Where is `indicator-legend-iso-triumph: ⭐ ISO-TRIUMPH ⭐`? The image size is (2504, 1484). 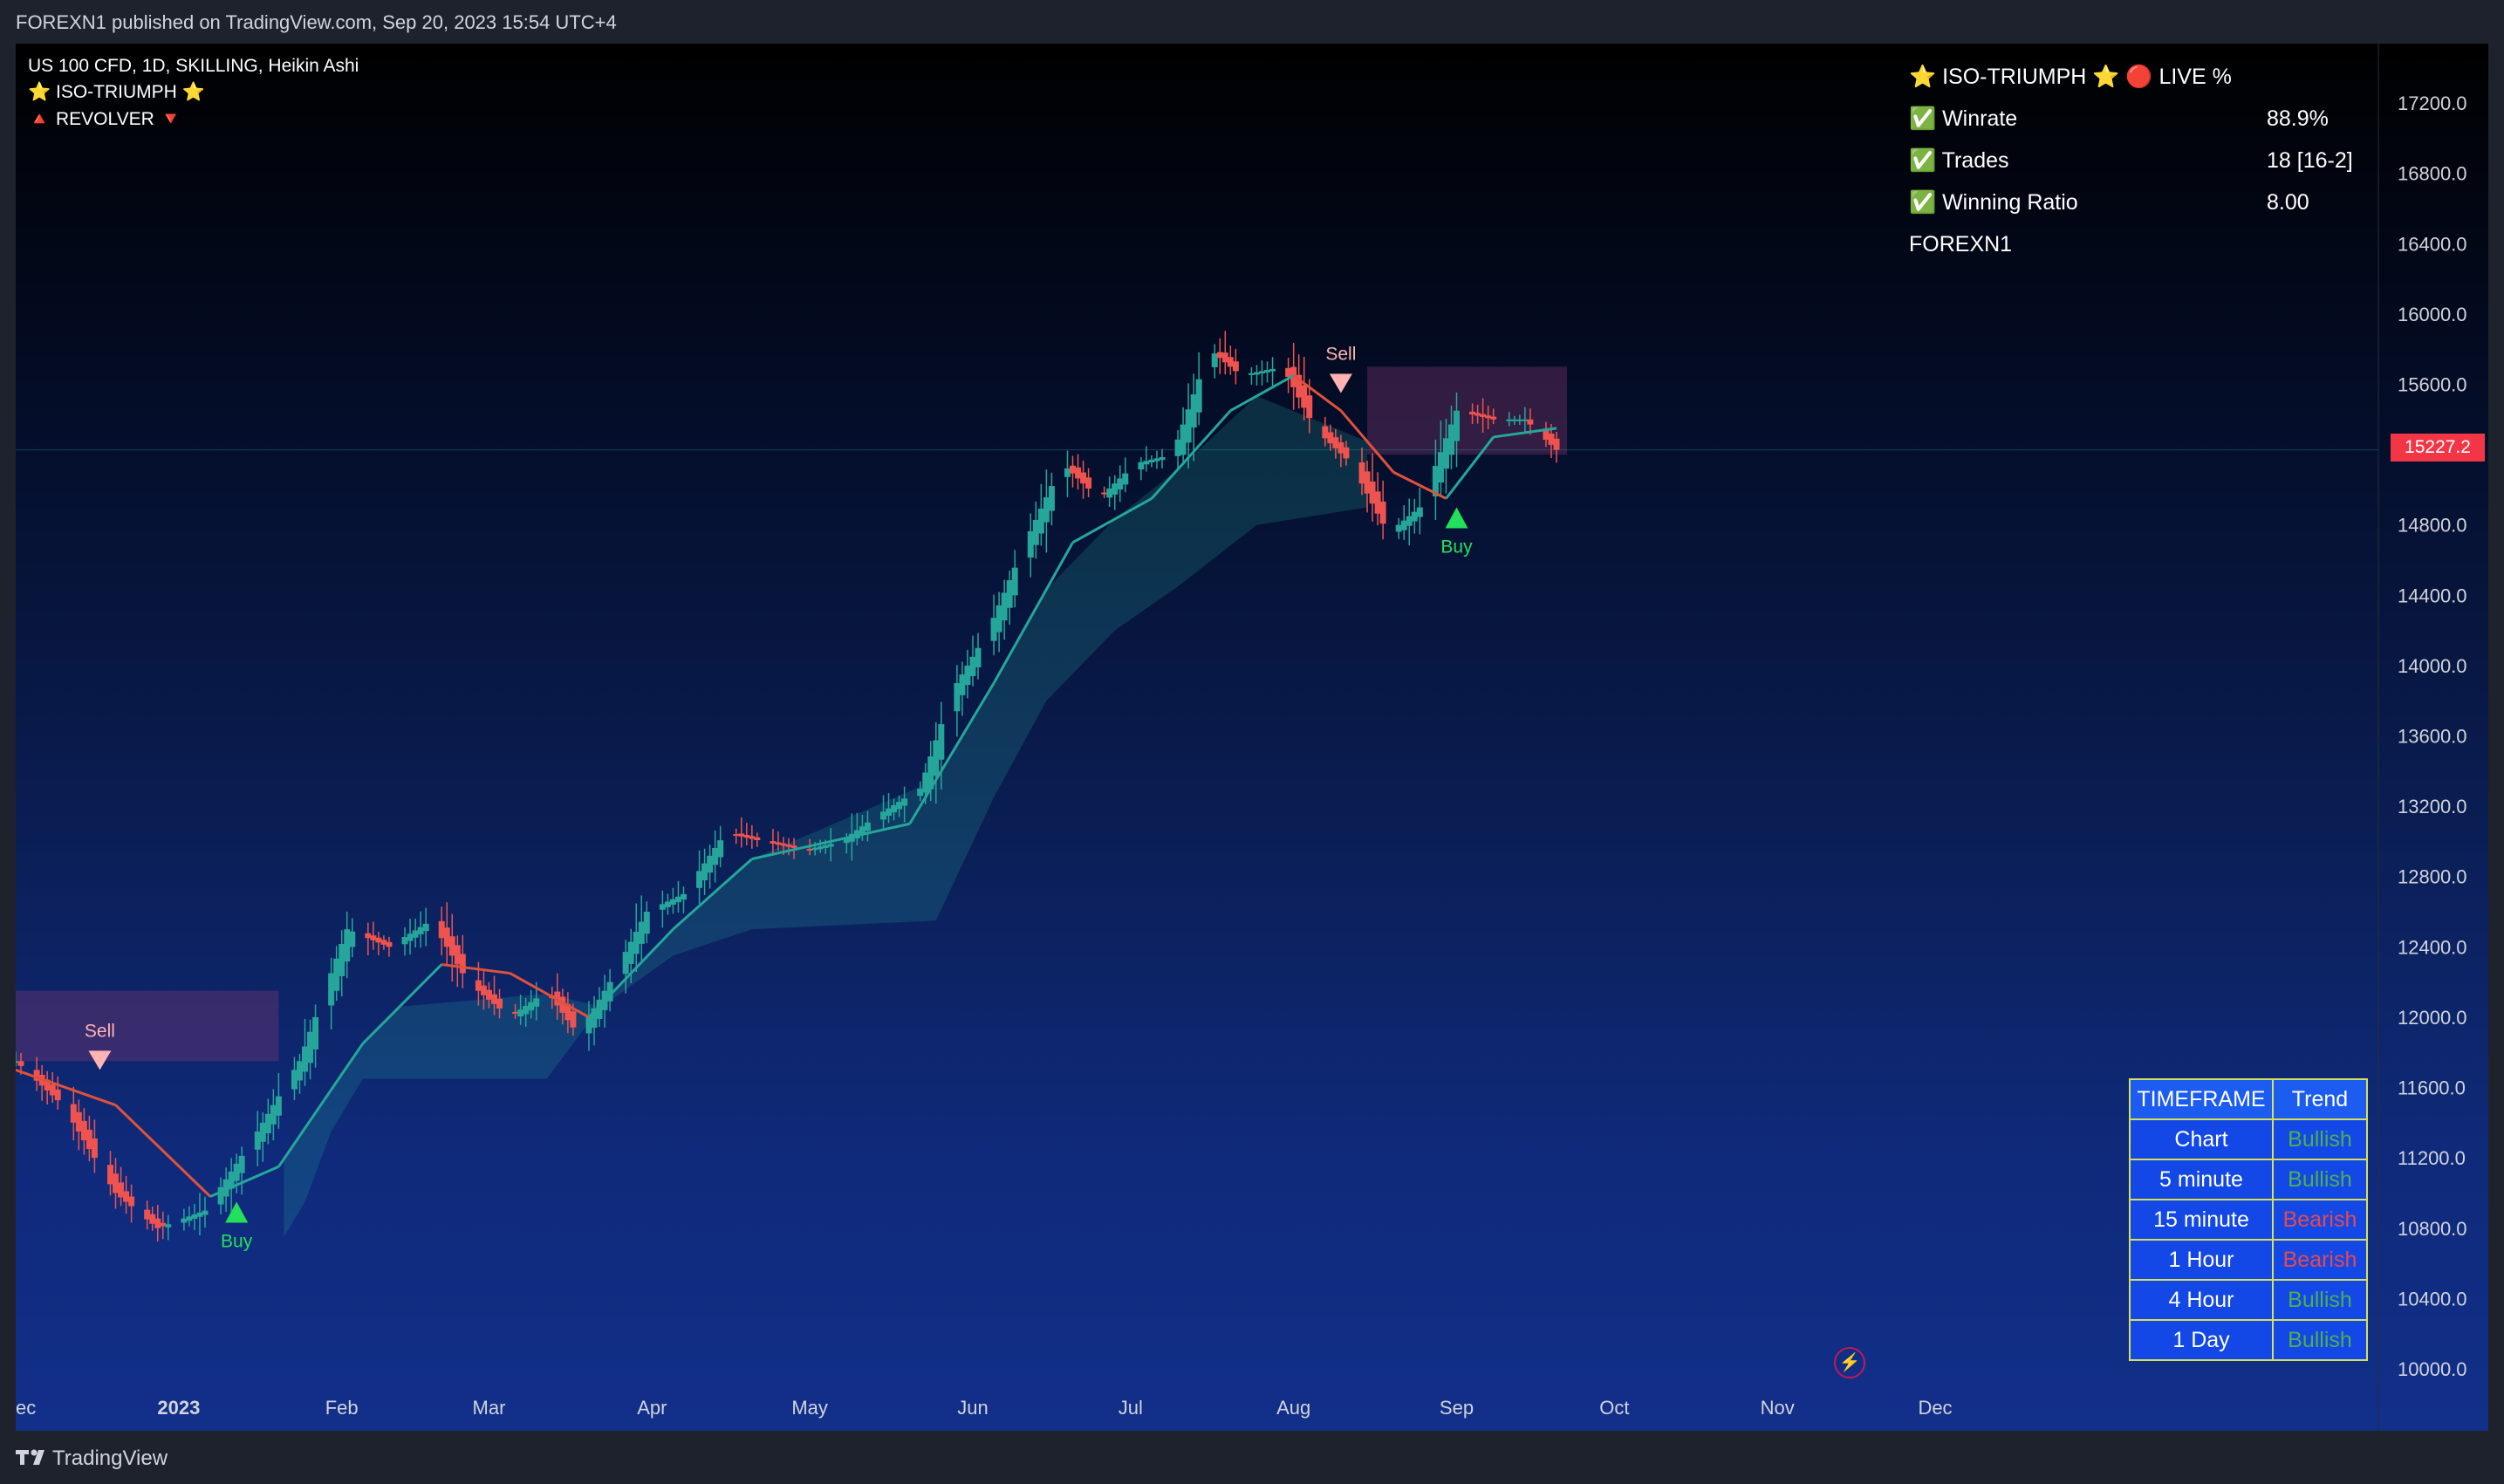
indicator-legend-iso-triumph: ⭐ ISO-TRIUMPH ⭐ is located at coordinates (117, 92).